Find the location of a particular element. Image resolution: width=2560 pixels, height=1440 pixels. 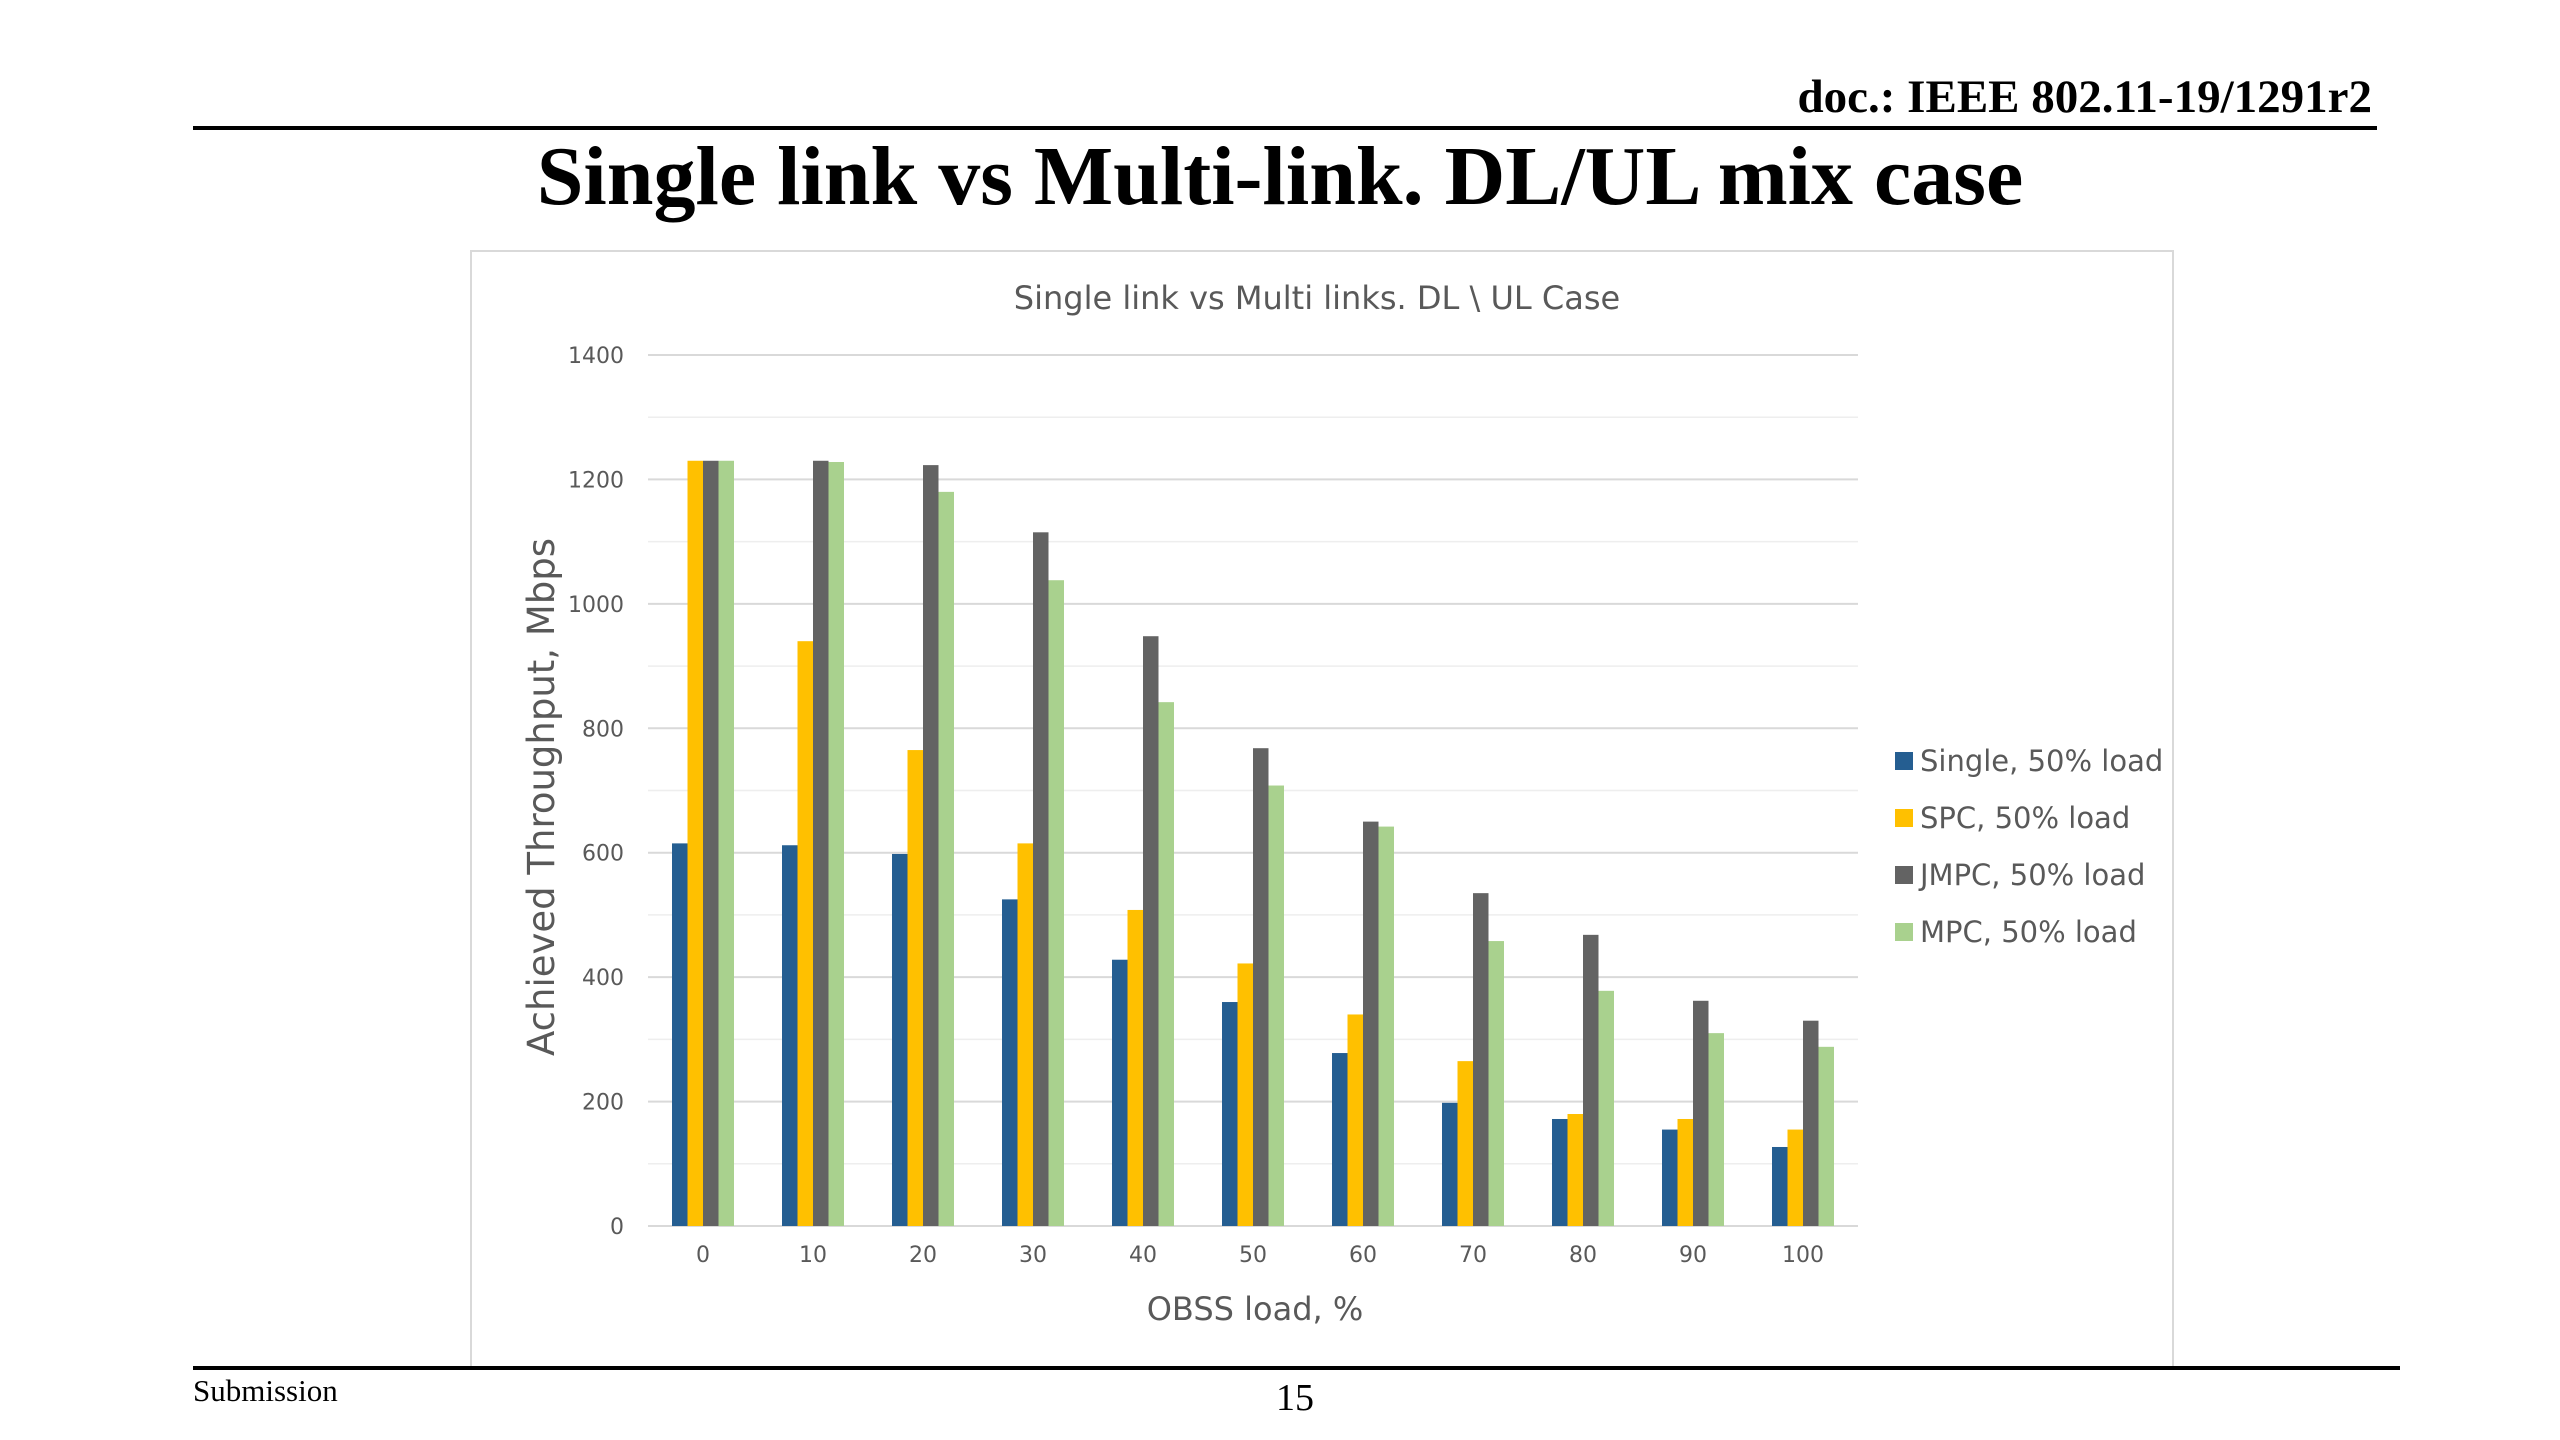

footer-rule is located at coordinates (1296, 1368).